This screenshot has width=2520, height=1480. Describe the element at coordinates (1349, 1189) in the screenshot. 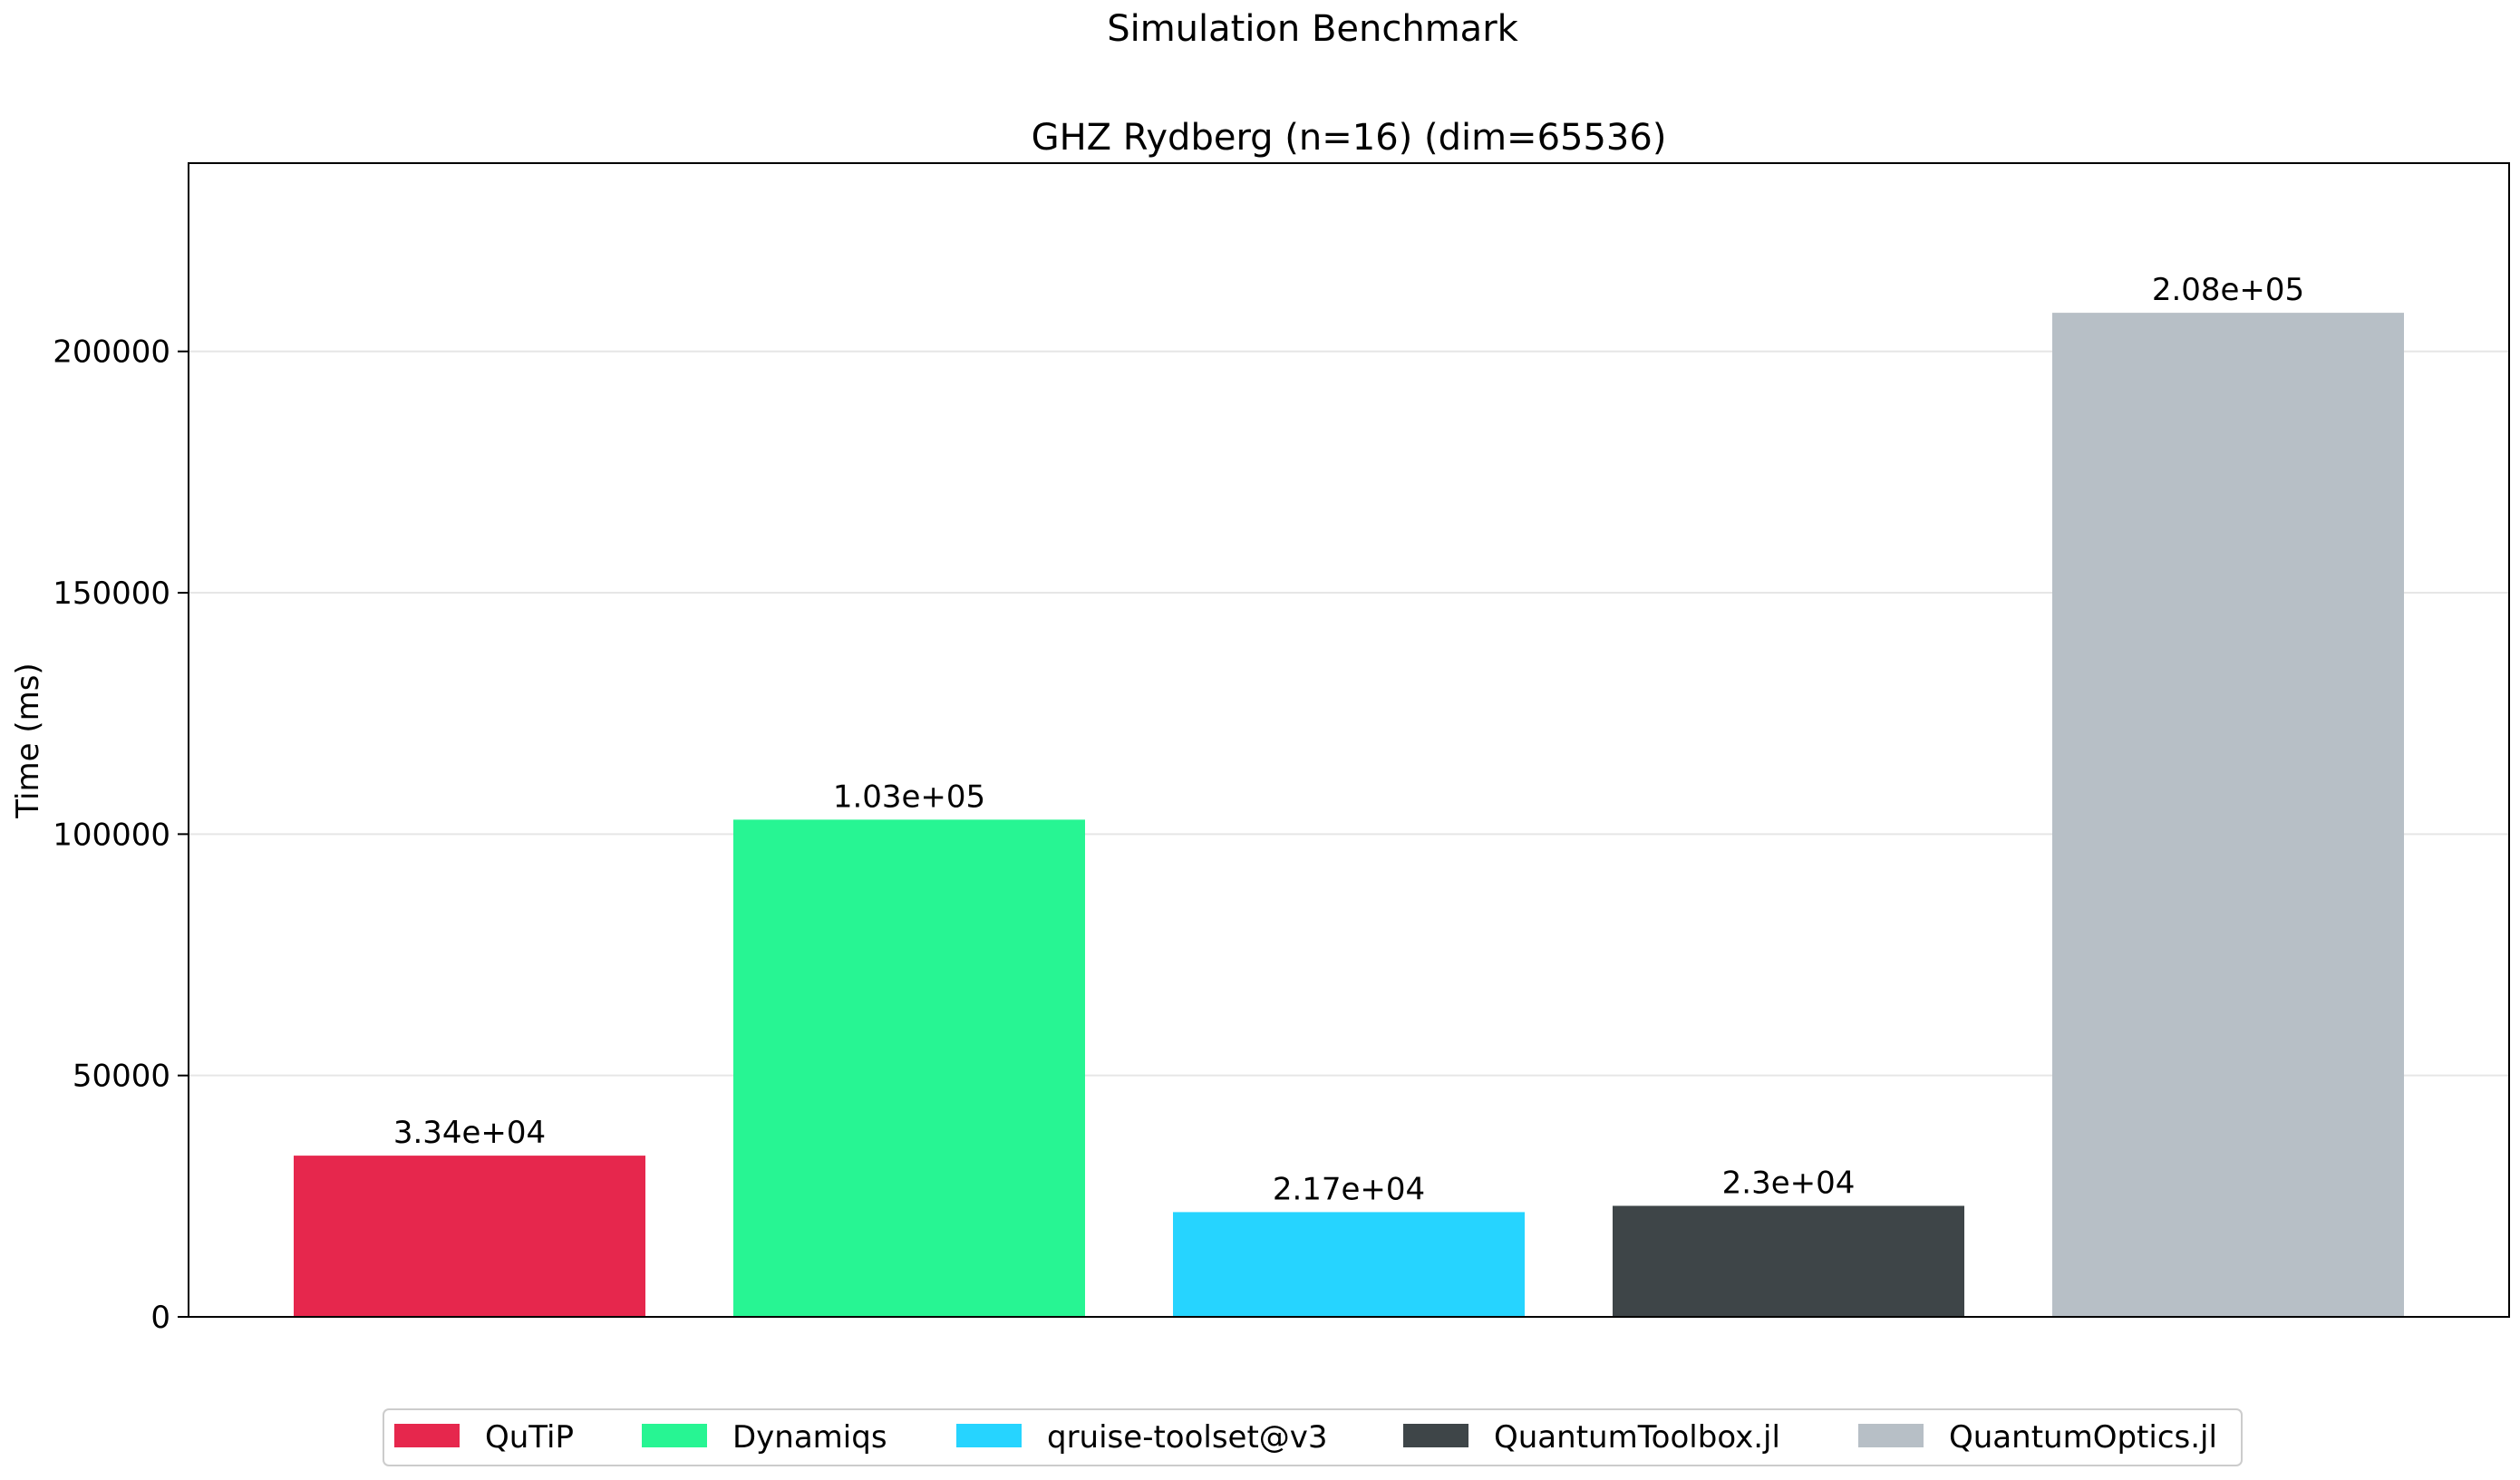

I see `bar-value-label: 2.17e+04` at that location.